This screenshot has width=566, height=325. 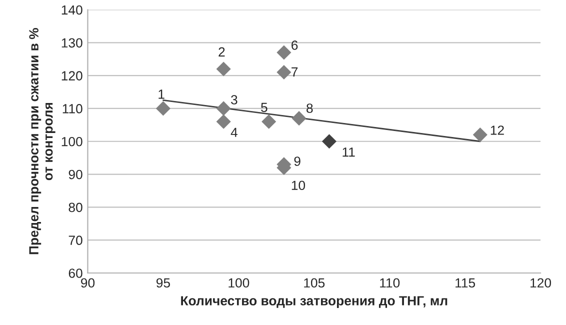 I want to click on y-tick-label: 80, so click(x=75, y=207).